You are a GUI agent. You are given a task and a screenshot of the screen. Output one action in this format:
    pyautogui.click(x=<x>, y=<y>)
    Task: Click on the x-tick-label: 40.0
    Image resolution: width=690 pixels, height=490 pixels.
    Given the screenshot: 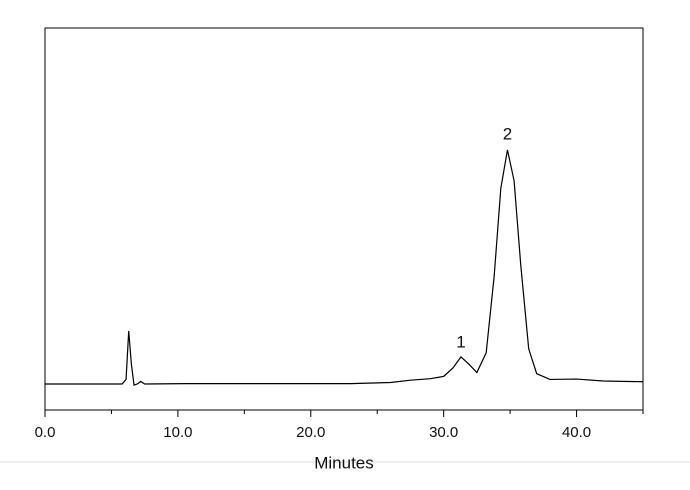 What is the action you would take?
    pyautogui.click(x=576, y=432)
    